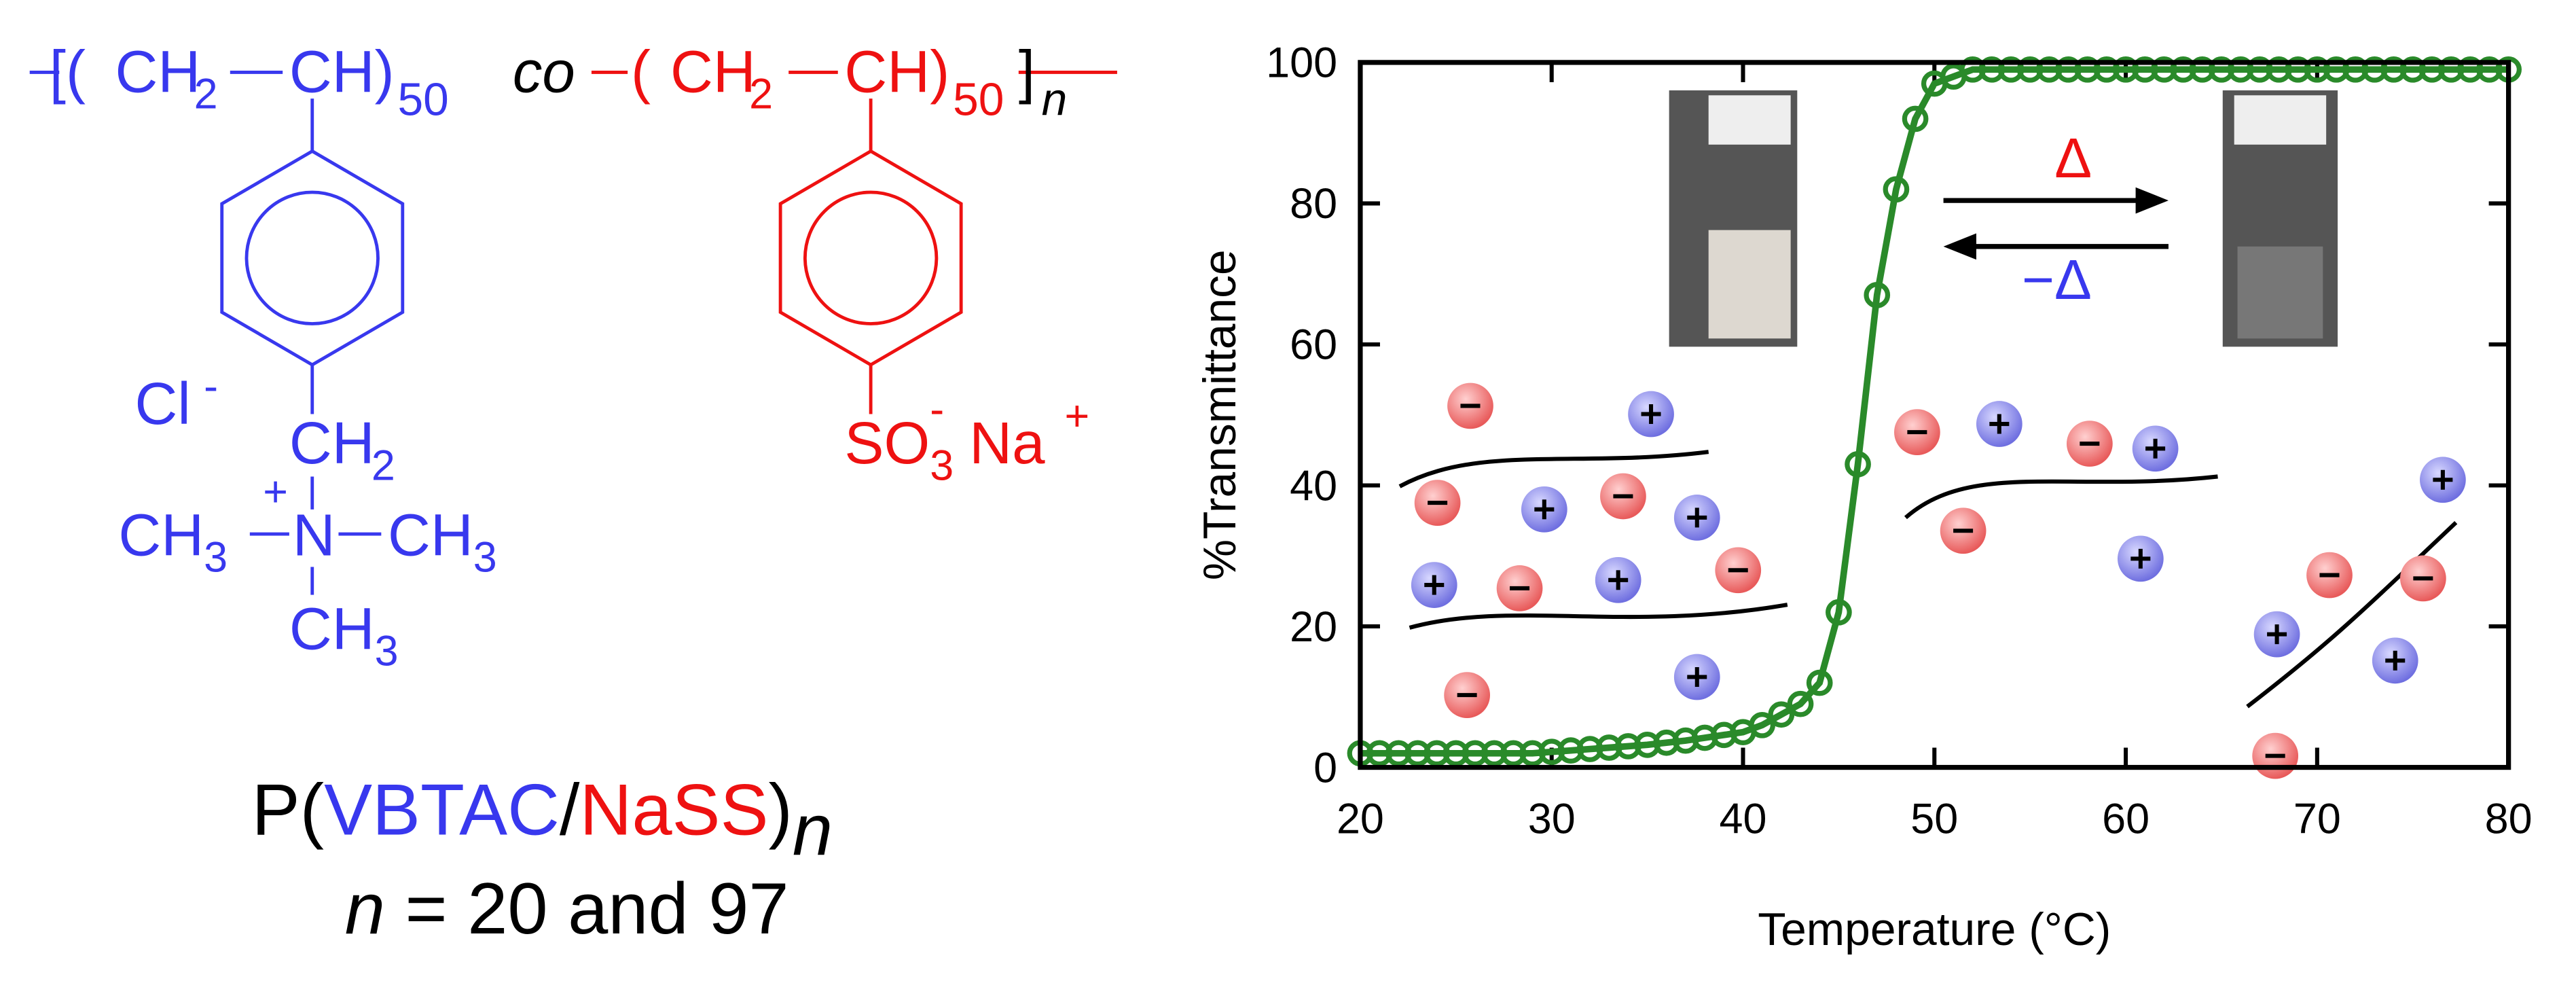 Image resolution: width=2576 pixels, height=981 pixels. I want to click on x-tick-label: 40, so click(1743, 819).